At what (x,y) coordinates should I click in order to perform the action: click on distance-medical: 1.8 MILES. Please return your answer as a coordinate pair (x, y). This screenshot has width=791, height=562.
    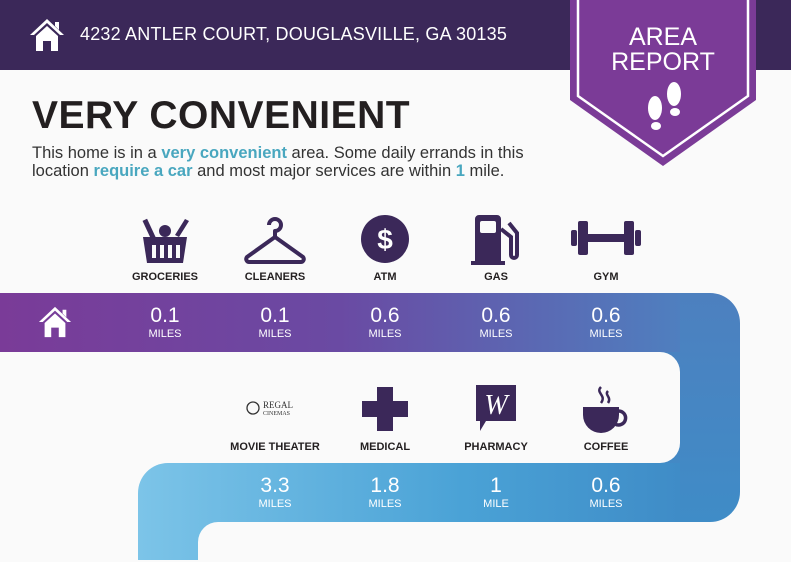
    Looking at the image, I should click on (385, 492).